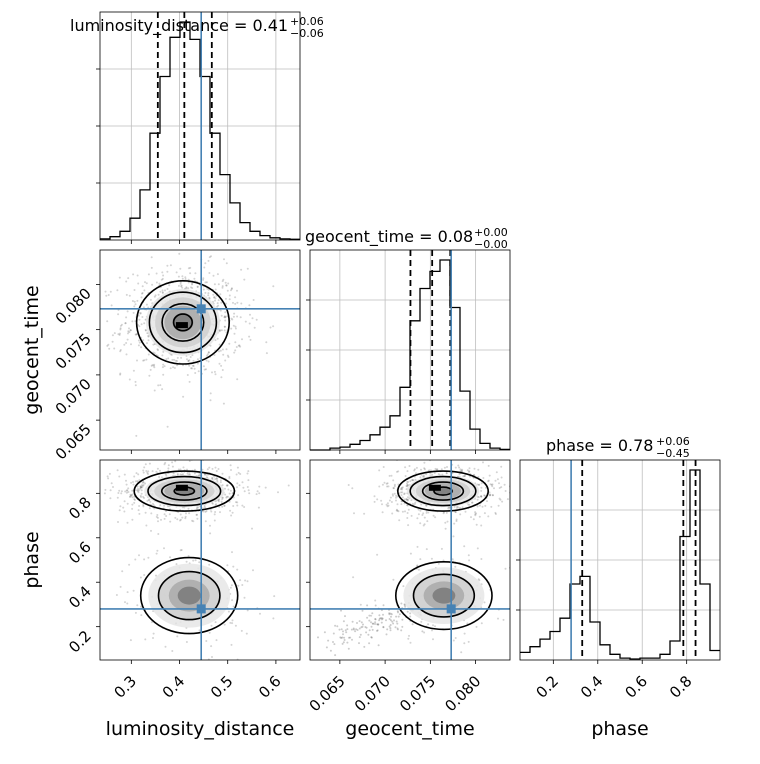 This screenshot has width=760, height=764. I want to click on contour-line, so click(189, 595).